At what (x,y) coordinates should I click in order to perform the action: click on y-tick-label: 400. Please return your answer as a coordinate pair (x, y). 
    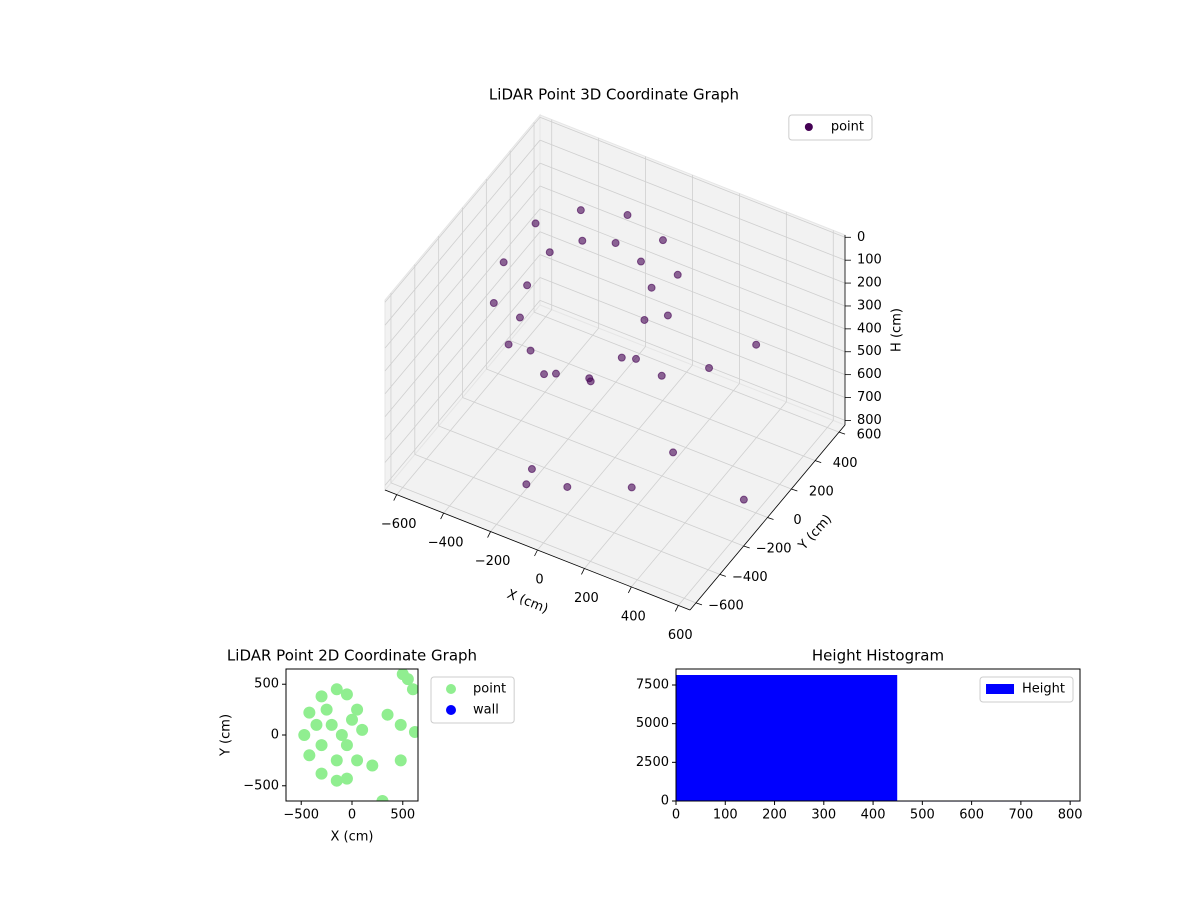
    Looking at the image, I should click on (845, 463).